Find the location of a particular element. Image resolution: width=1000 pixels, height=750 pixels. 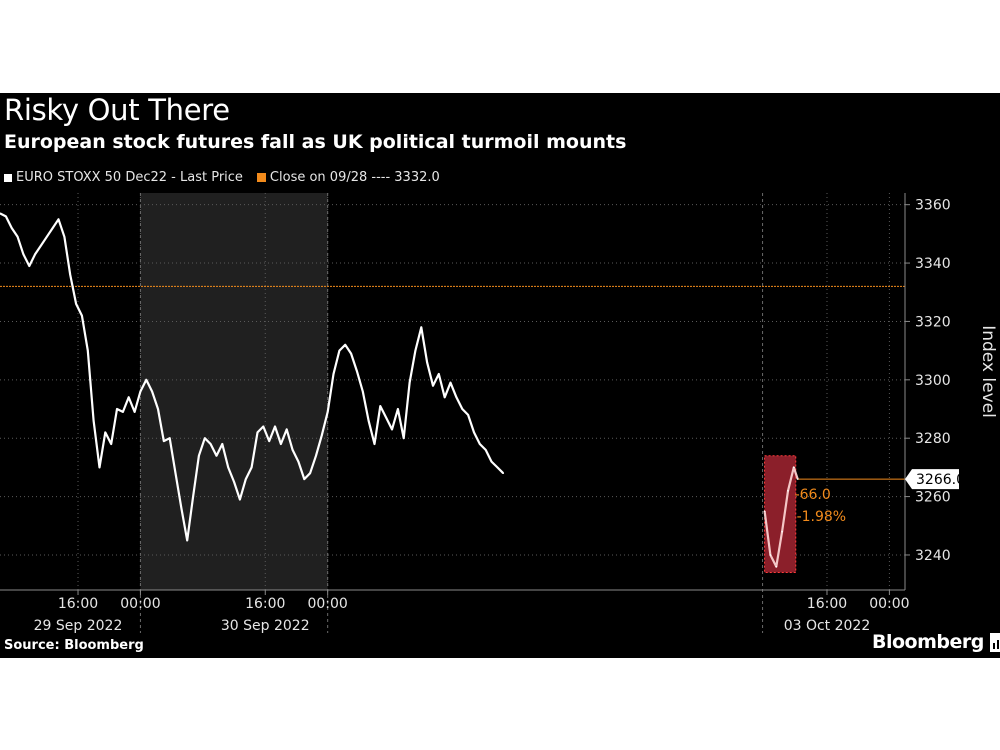

x-tick-label-5: 00:00 is located at coordinates (889, 604).